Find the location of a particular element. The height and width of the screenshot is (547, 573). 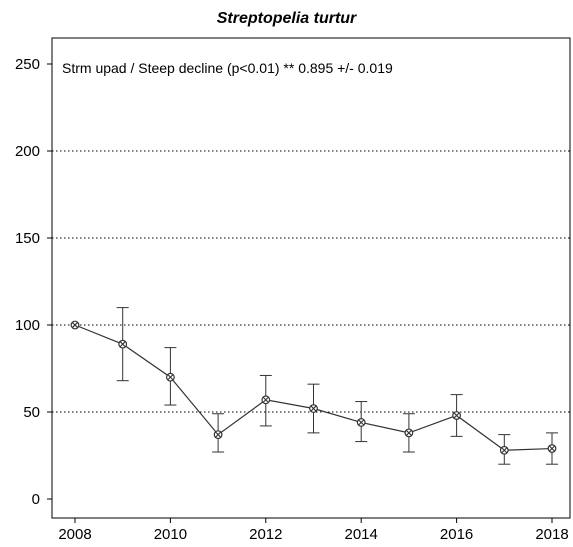

x-tick-label: 2010 is located at coordinates (170, 534).